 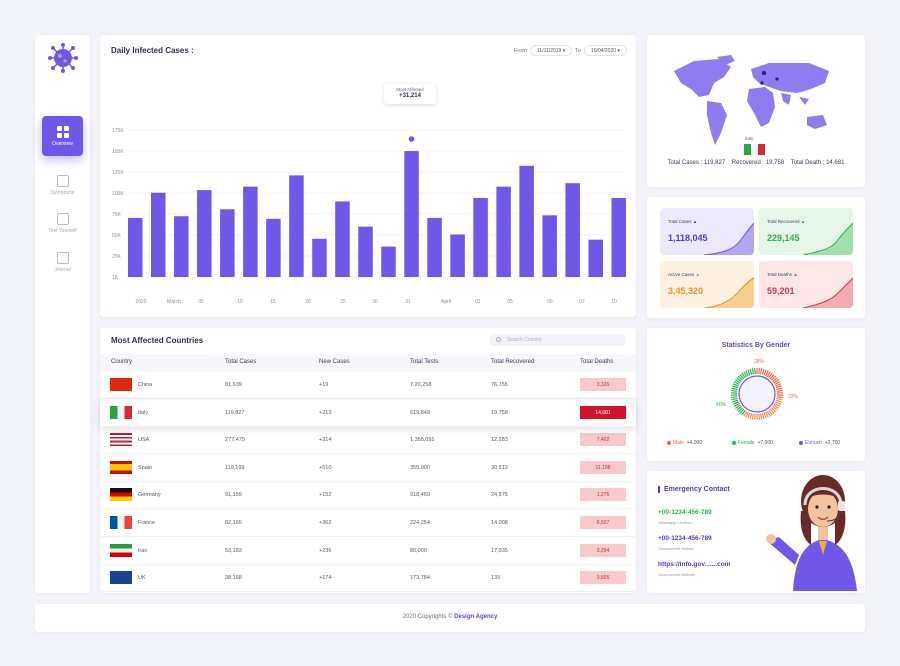 What do you see at coordinates (62, 185) in the screenshot?
I see `sidebar-item-symptoms: Symptoms` at bounding box center [62, 185].